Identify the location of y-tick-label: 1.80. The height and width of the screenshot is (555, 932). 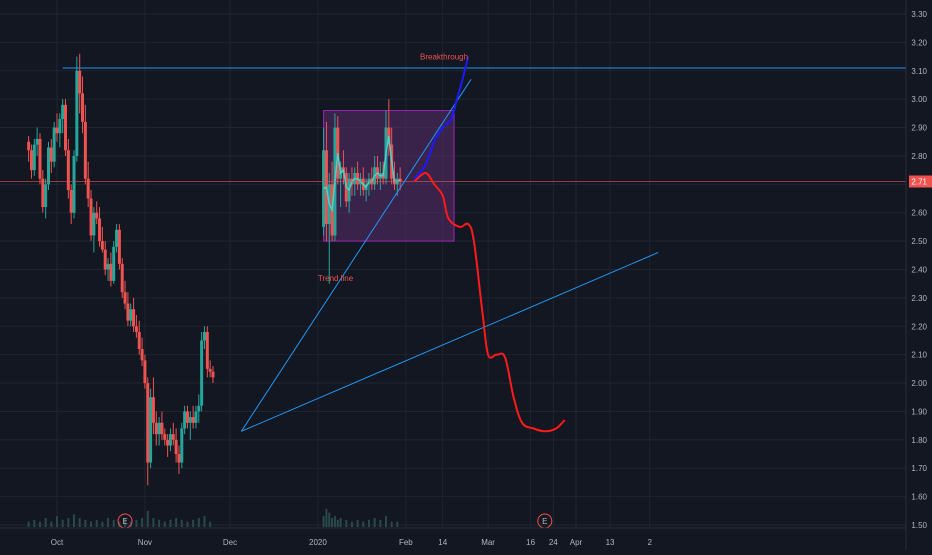
(919, 440).